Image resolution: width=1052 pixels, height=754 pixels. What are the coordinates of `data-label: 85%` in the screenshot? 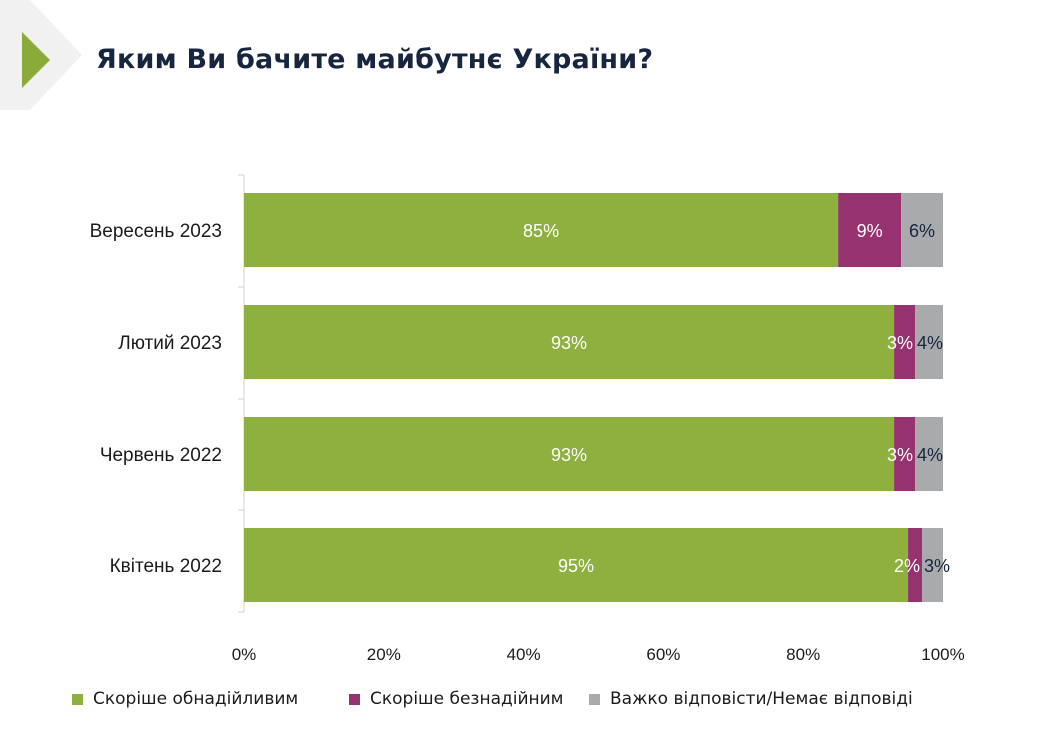 It's located at (541, 231).